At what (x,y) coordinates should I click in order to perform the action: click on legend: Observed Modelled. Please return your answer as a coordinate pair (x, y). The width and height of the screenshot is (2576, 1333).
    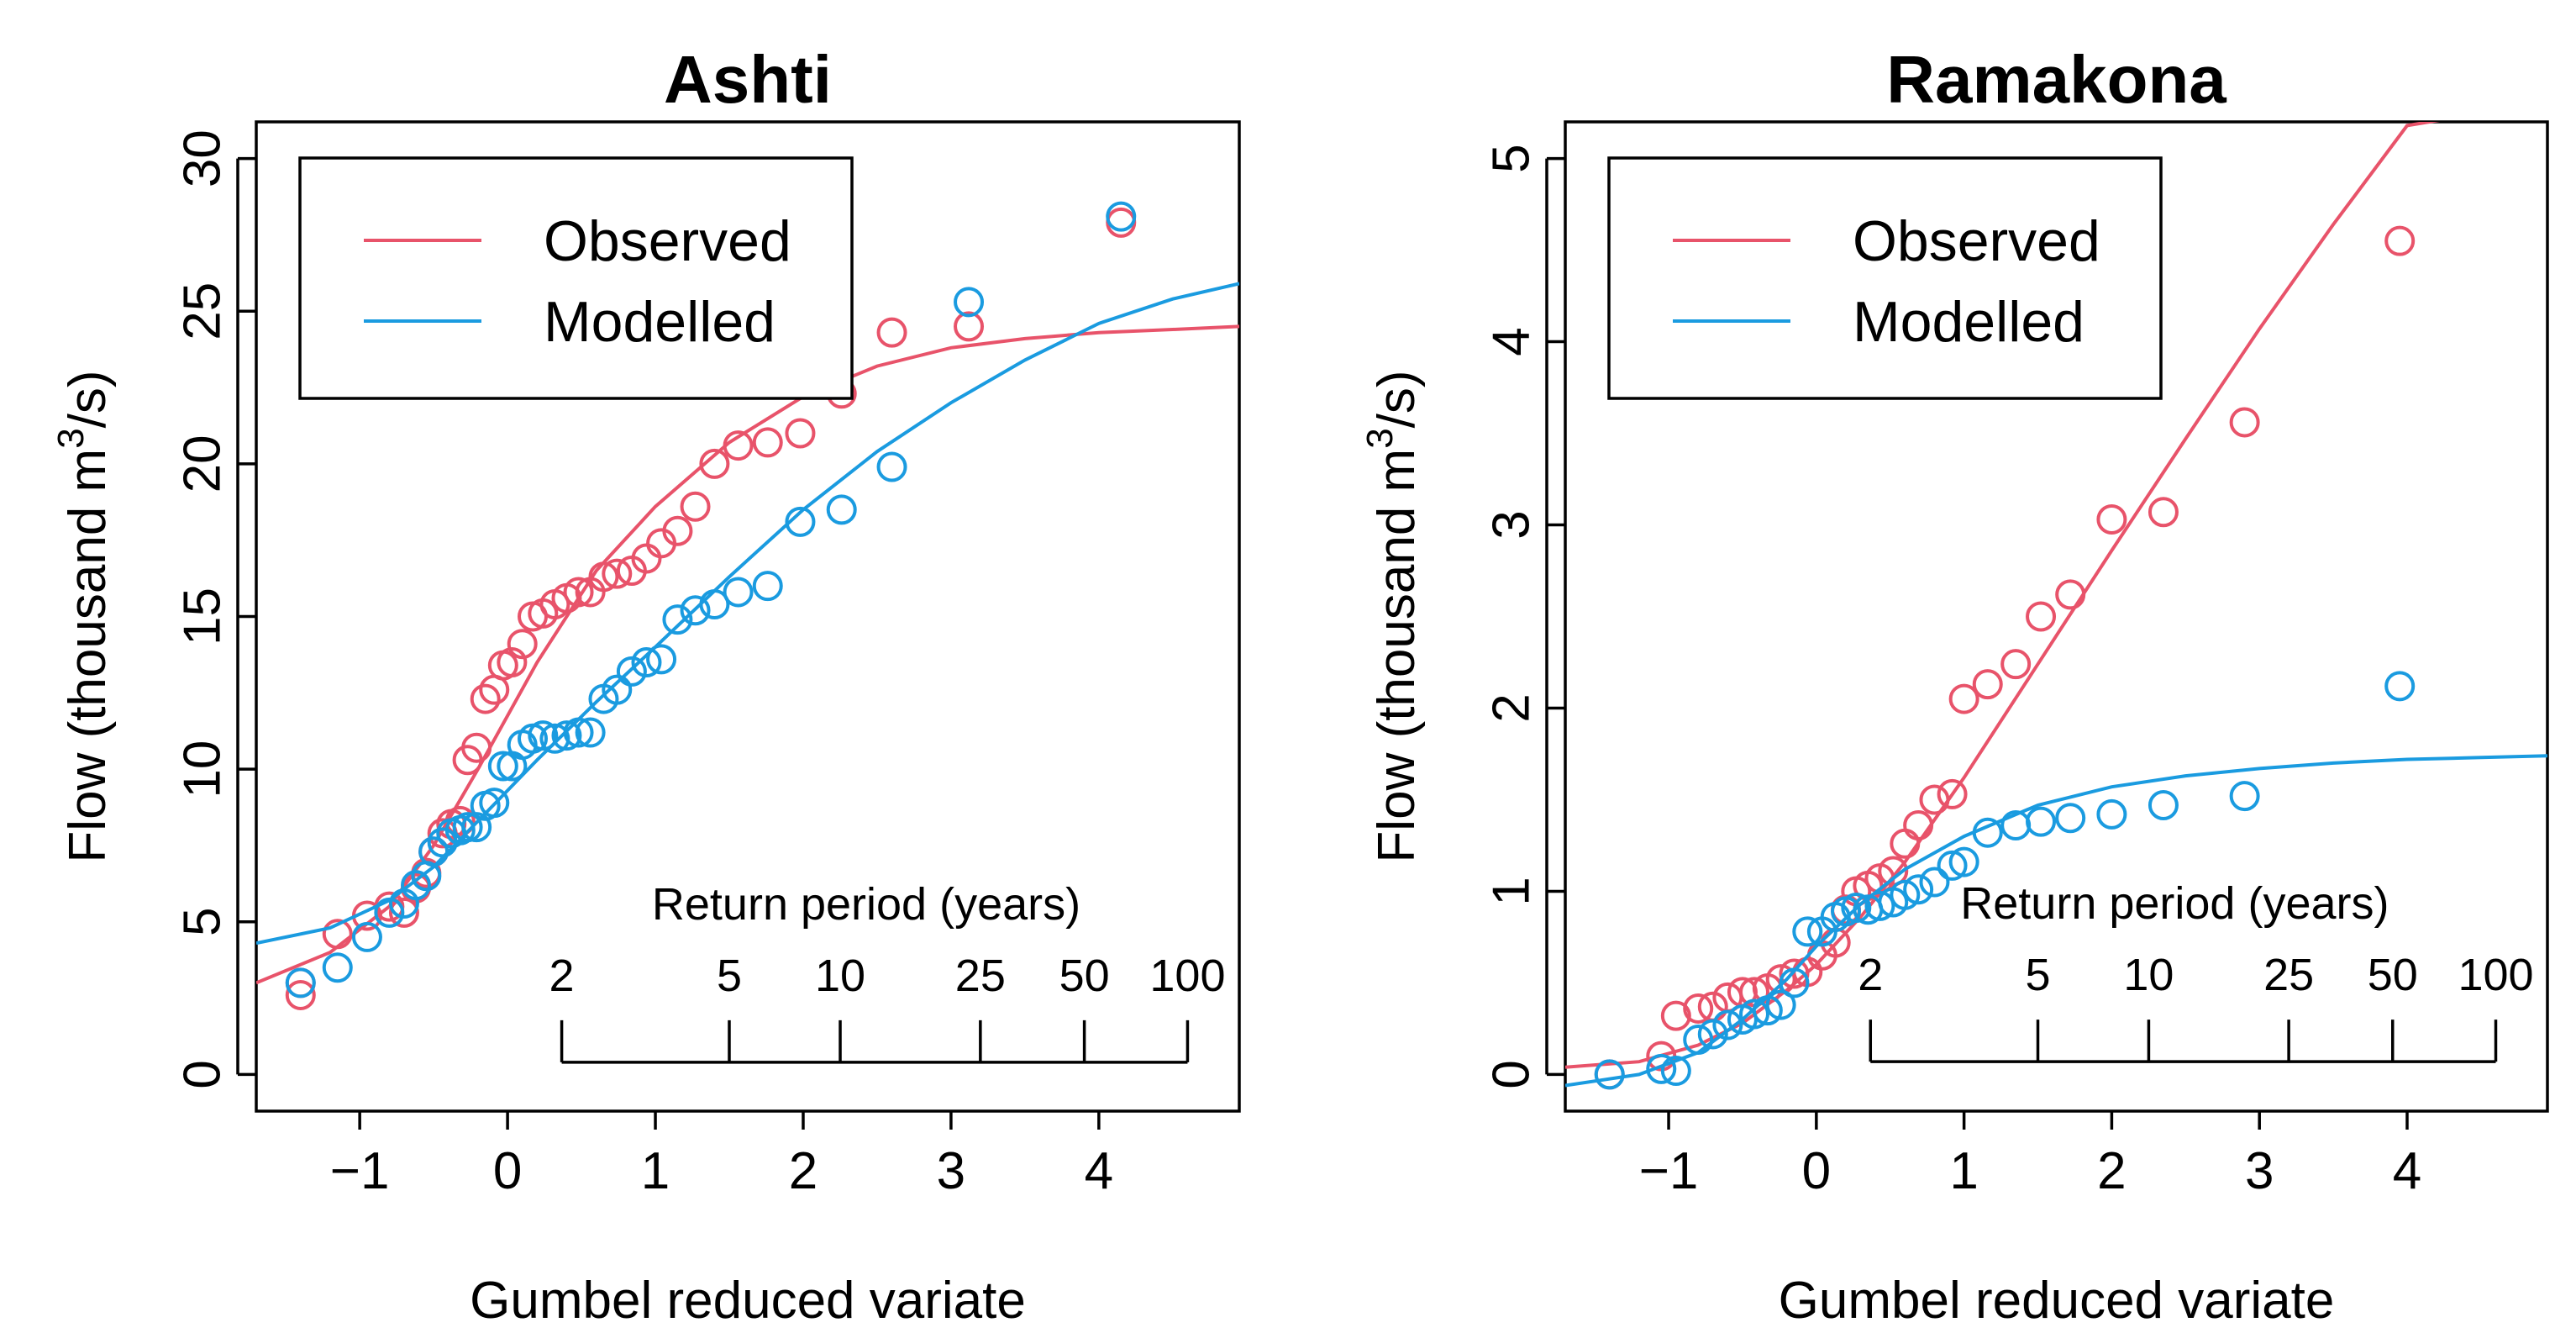
    Looking at the image, I should click on (1885, 278).